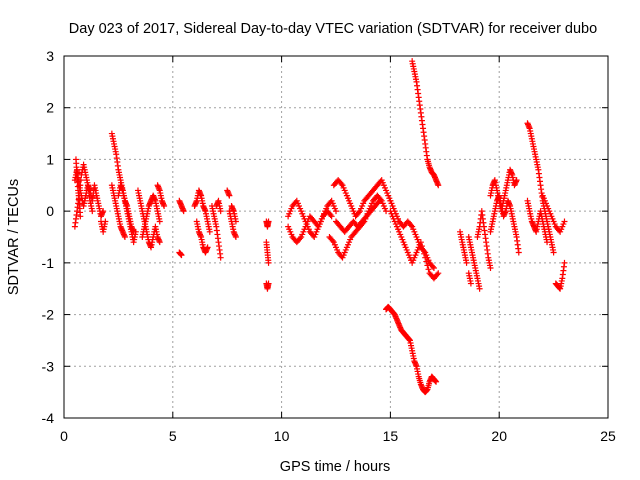 This screenshot has width=640, height=480. Describe the element at coordinates (335, 467) in the screenshot. I see `x-axis-label: GPS time / hours` at that location.